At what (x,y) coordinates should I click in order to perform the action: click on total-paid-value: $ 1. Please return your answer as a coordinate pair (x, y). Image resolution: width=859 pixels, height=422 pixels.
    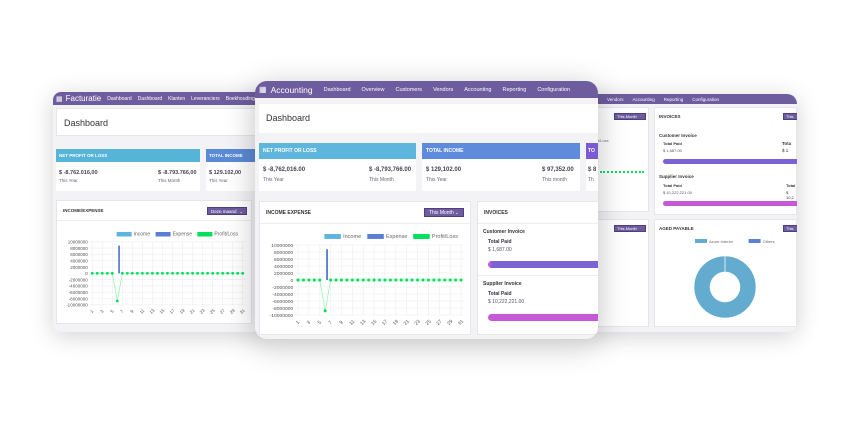
    Looking at the image, I should click on (785, 150).